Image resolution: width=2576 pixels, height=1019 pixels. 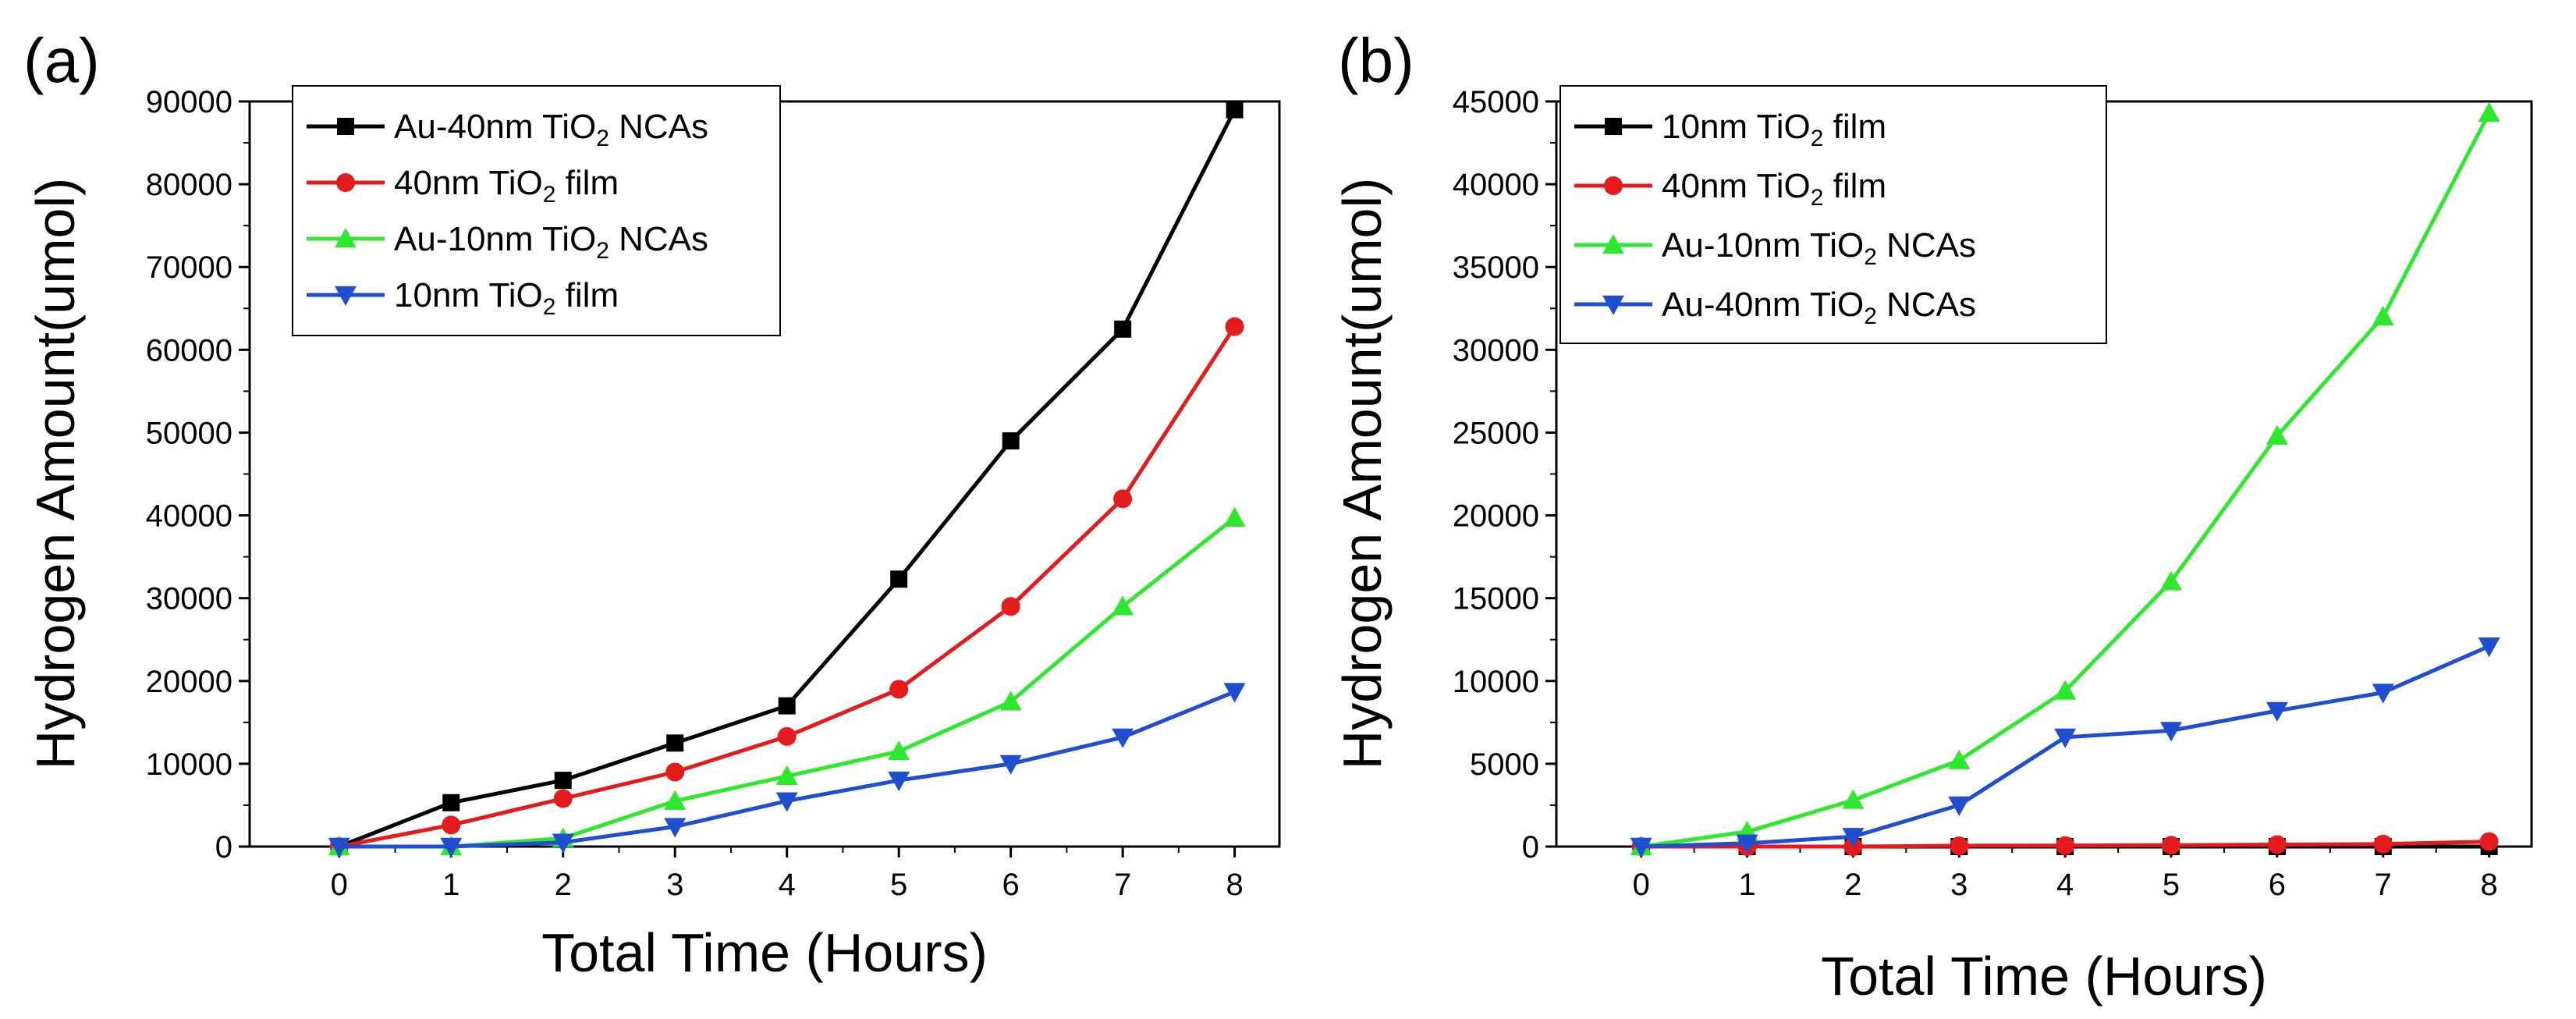 I want to click on legend-box, so click(x=1833, y=215).